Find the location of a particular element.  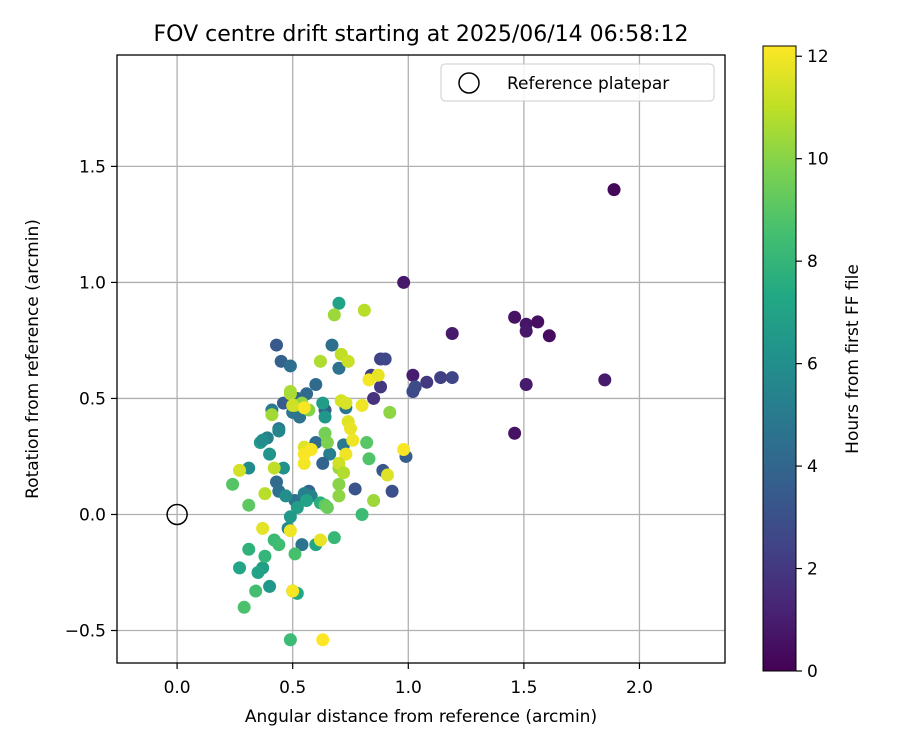

x-axis-label: Angular distance from reference (arcmin) is located at coordinates (421, 717).